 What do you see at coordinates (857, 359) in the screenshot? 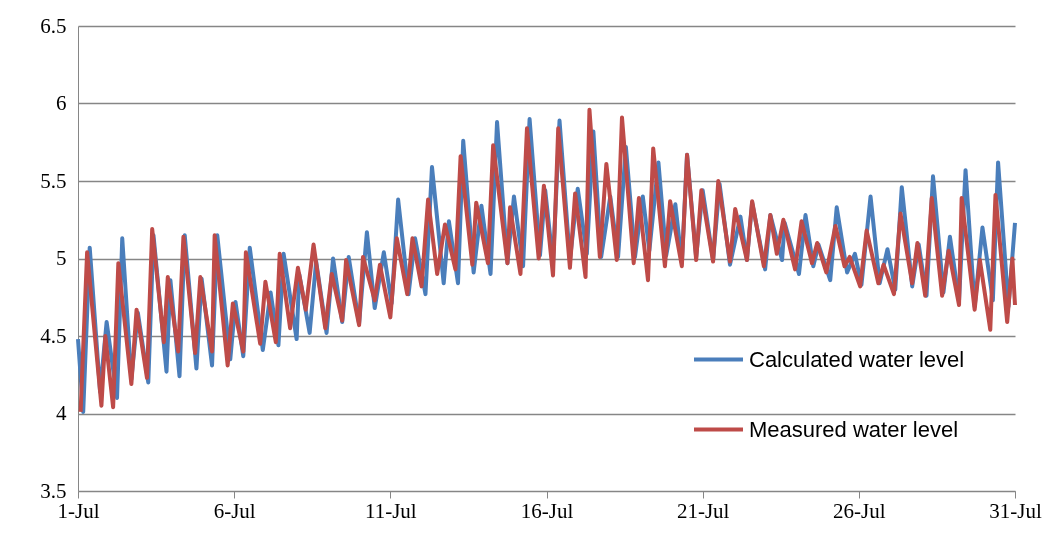
I see `legend-label: Calculated water level` at bounding box center [857, 359].